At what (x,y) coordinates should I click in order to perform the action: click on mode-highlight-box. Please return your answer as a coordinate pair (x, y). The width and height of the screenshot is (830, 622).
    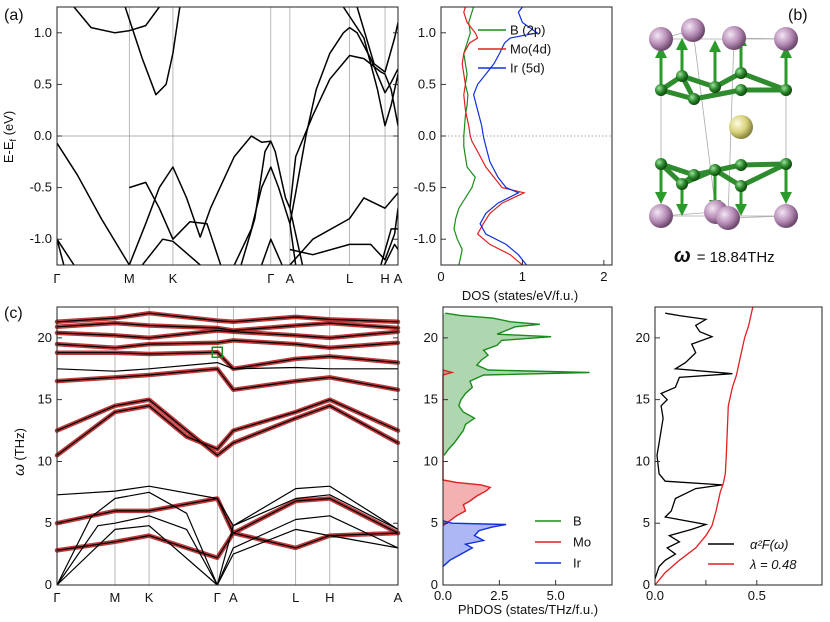
    Looking at the image, I should click on (217, 352).